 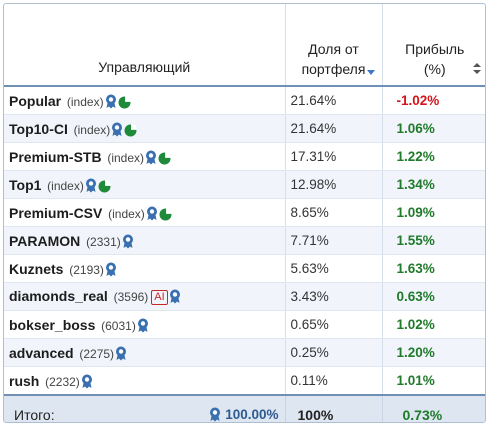 I want to click on table-row: Popular (index) 21.64% -1.02%, so click(x=244, y=100).